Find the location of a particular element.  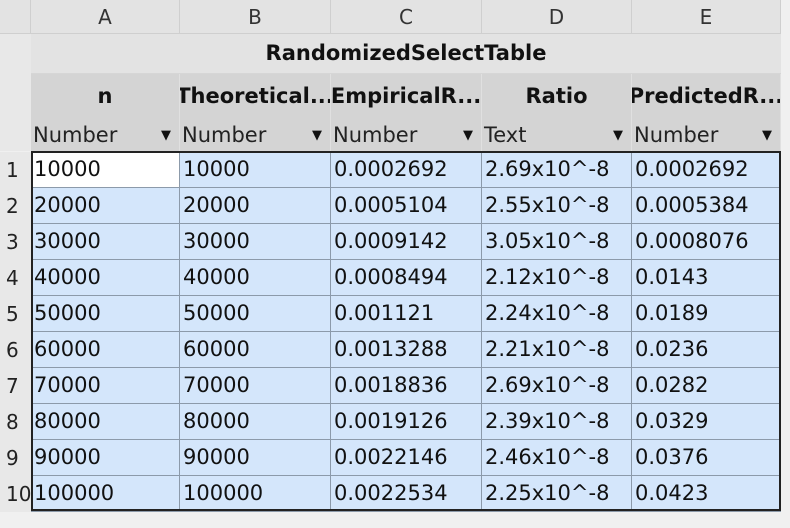

row-header-6: 6 is located at coordinates (15, 350).